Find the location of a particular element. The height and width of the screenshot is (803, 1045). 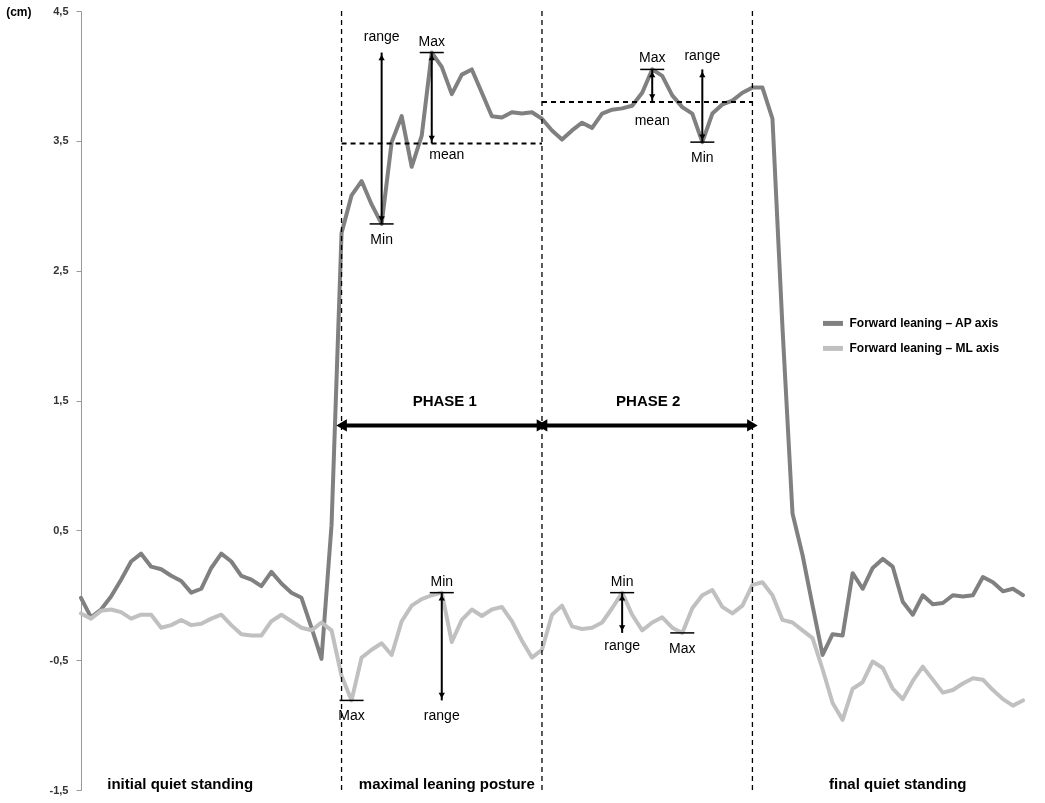

y-tick-label: 3,5 is located at coordinates (61, 140).